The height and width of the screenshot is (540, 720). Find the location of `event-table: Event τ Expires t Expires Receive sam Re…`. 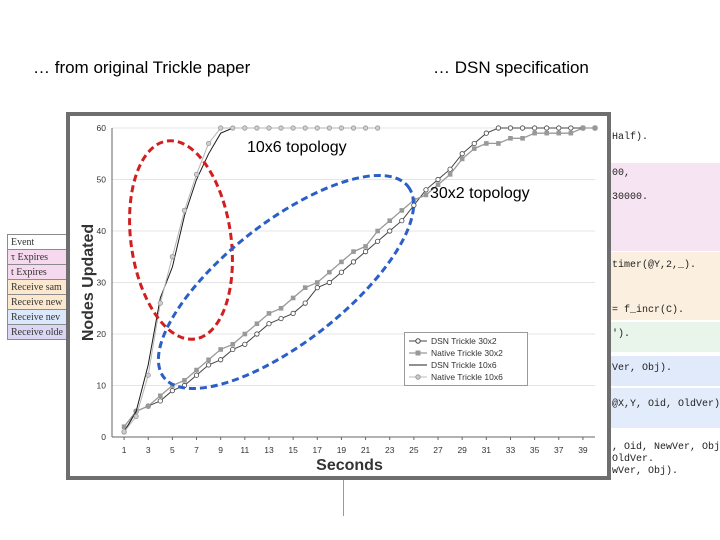

event-table: Event τ Expires t Expires Receive sam Re… is located at coordinates (41, 287).